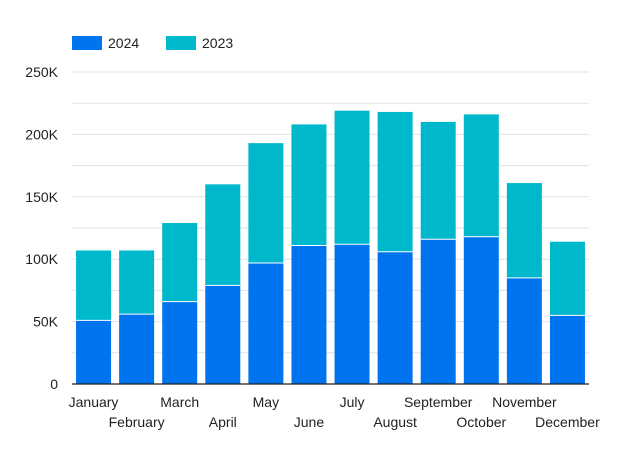 This screenshot has width=628, height=463. I want to click on x-tick-label-october: October, so click(481, 422).